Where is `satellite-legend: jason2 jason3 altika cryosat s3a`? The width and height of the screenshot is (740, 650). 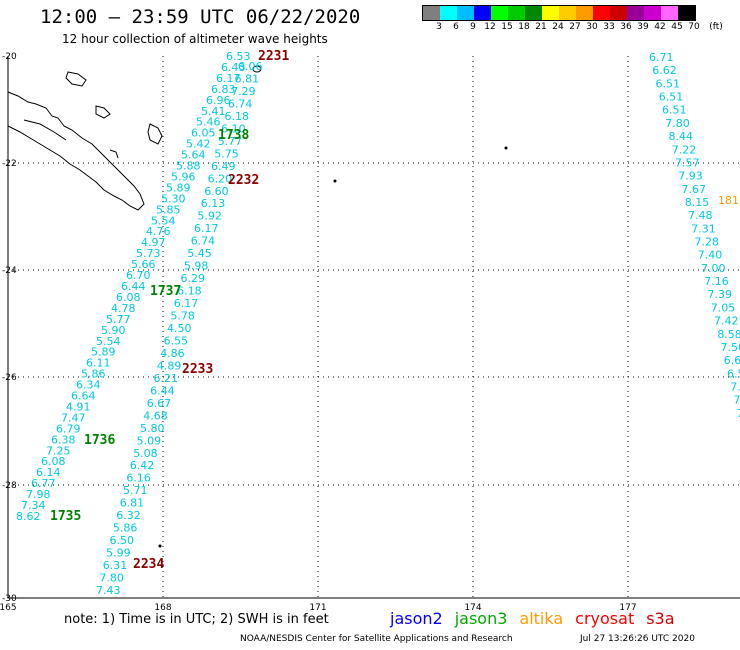 satellite-legend: jason2 jason3 altika cryosat s3a is located at coordinates (538, 618).